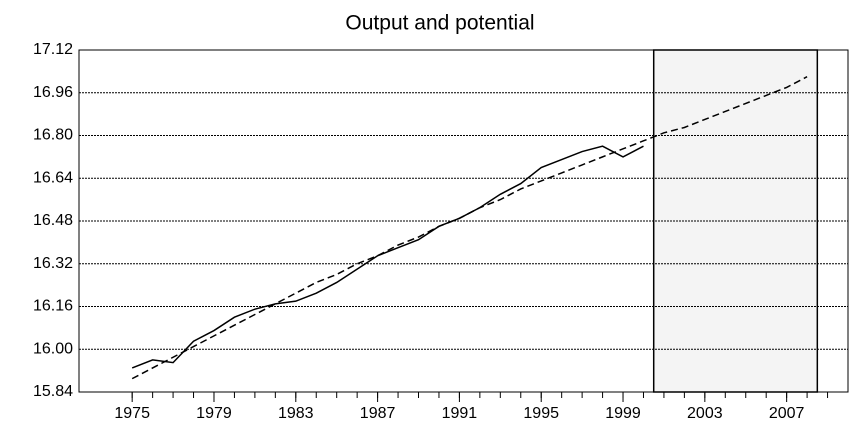 The width and height of the screenshot is (858, 435). I want to click on x-tick-label: 1975, so click(132, 413).